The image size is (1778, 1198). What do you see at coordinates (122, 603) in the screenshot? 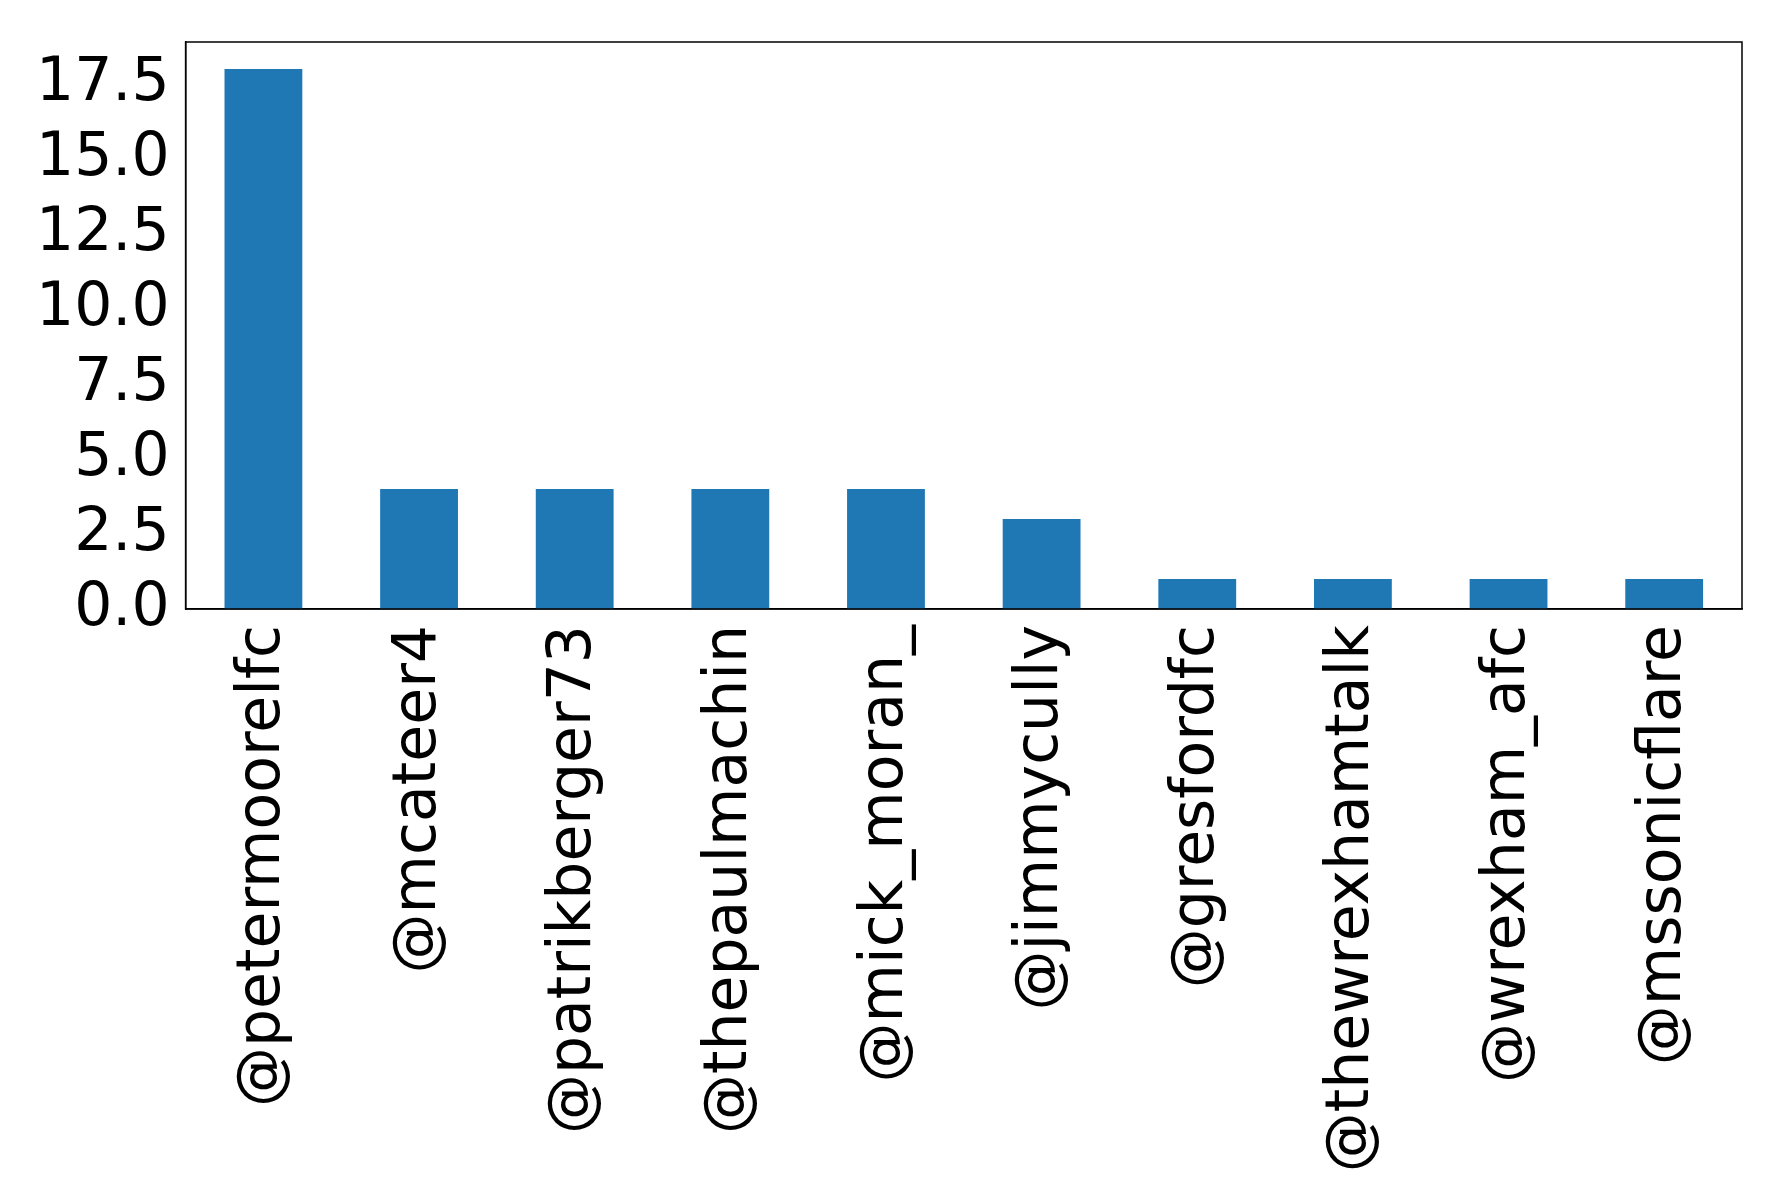
I see `y-tick-label: 0.0` at bounding box center [122, 603].